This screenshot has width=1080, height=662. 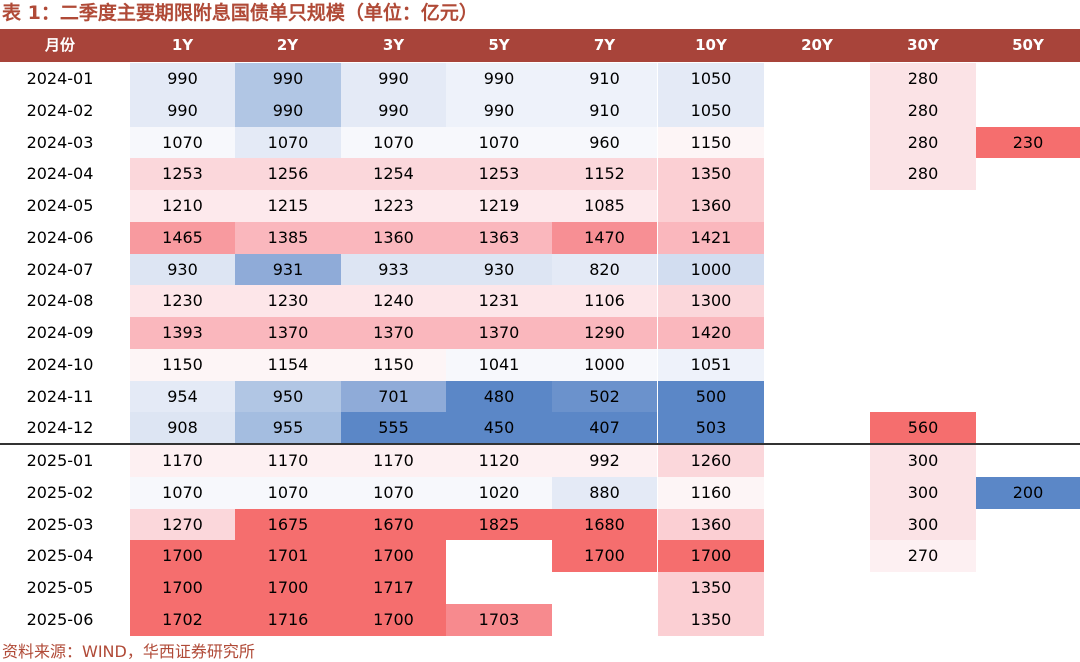 What do you see at coordinates (182, 524) in the screenshot?
I see `heatmap-cell: 1270` at bounding box center [182, 524].